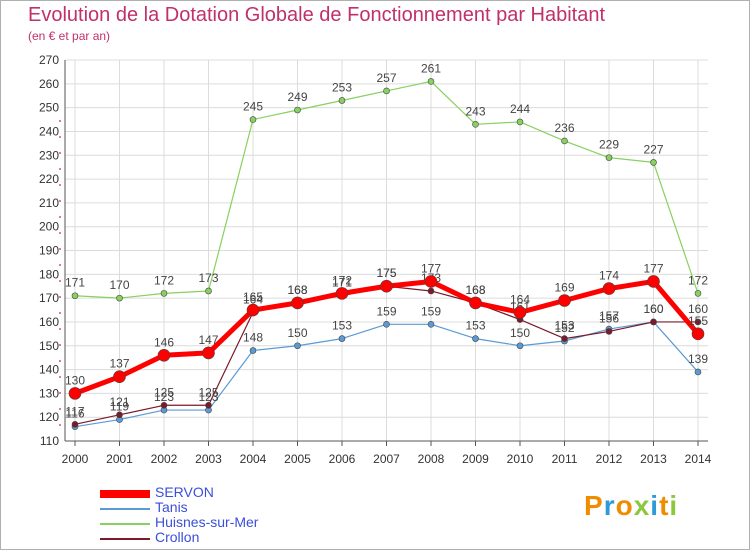  Describe the element at coordinates (208, 278) in the screenshot. I see `data-label-huisnes-sur-mer: 173` at that location.